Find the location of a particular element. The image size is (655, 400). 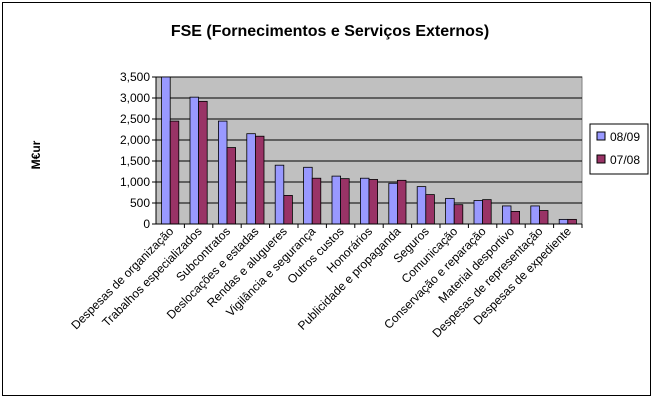

legend: 08/09 07/08 is located at coordinates (619, 149).